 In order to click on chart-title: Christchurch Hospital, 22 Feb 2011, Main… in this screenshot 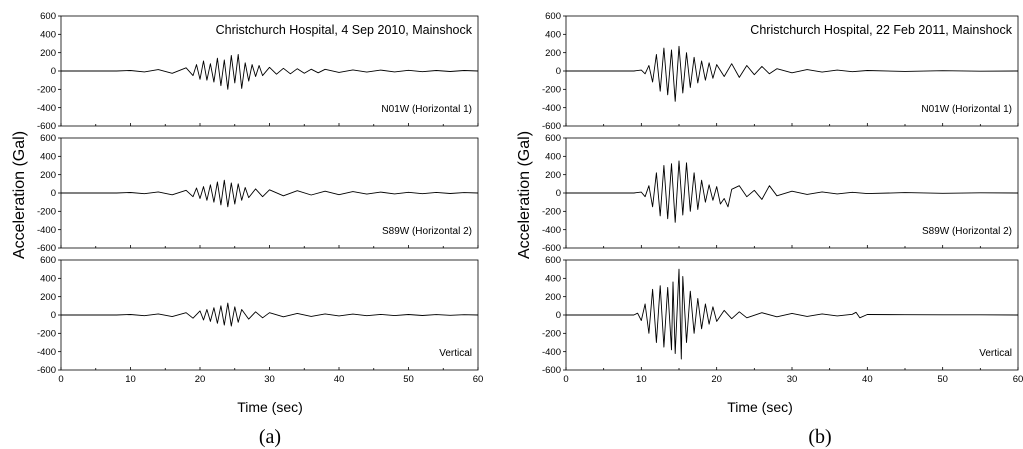, I will do `click(881, 30)`.